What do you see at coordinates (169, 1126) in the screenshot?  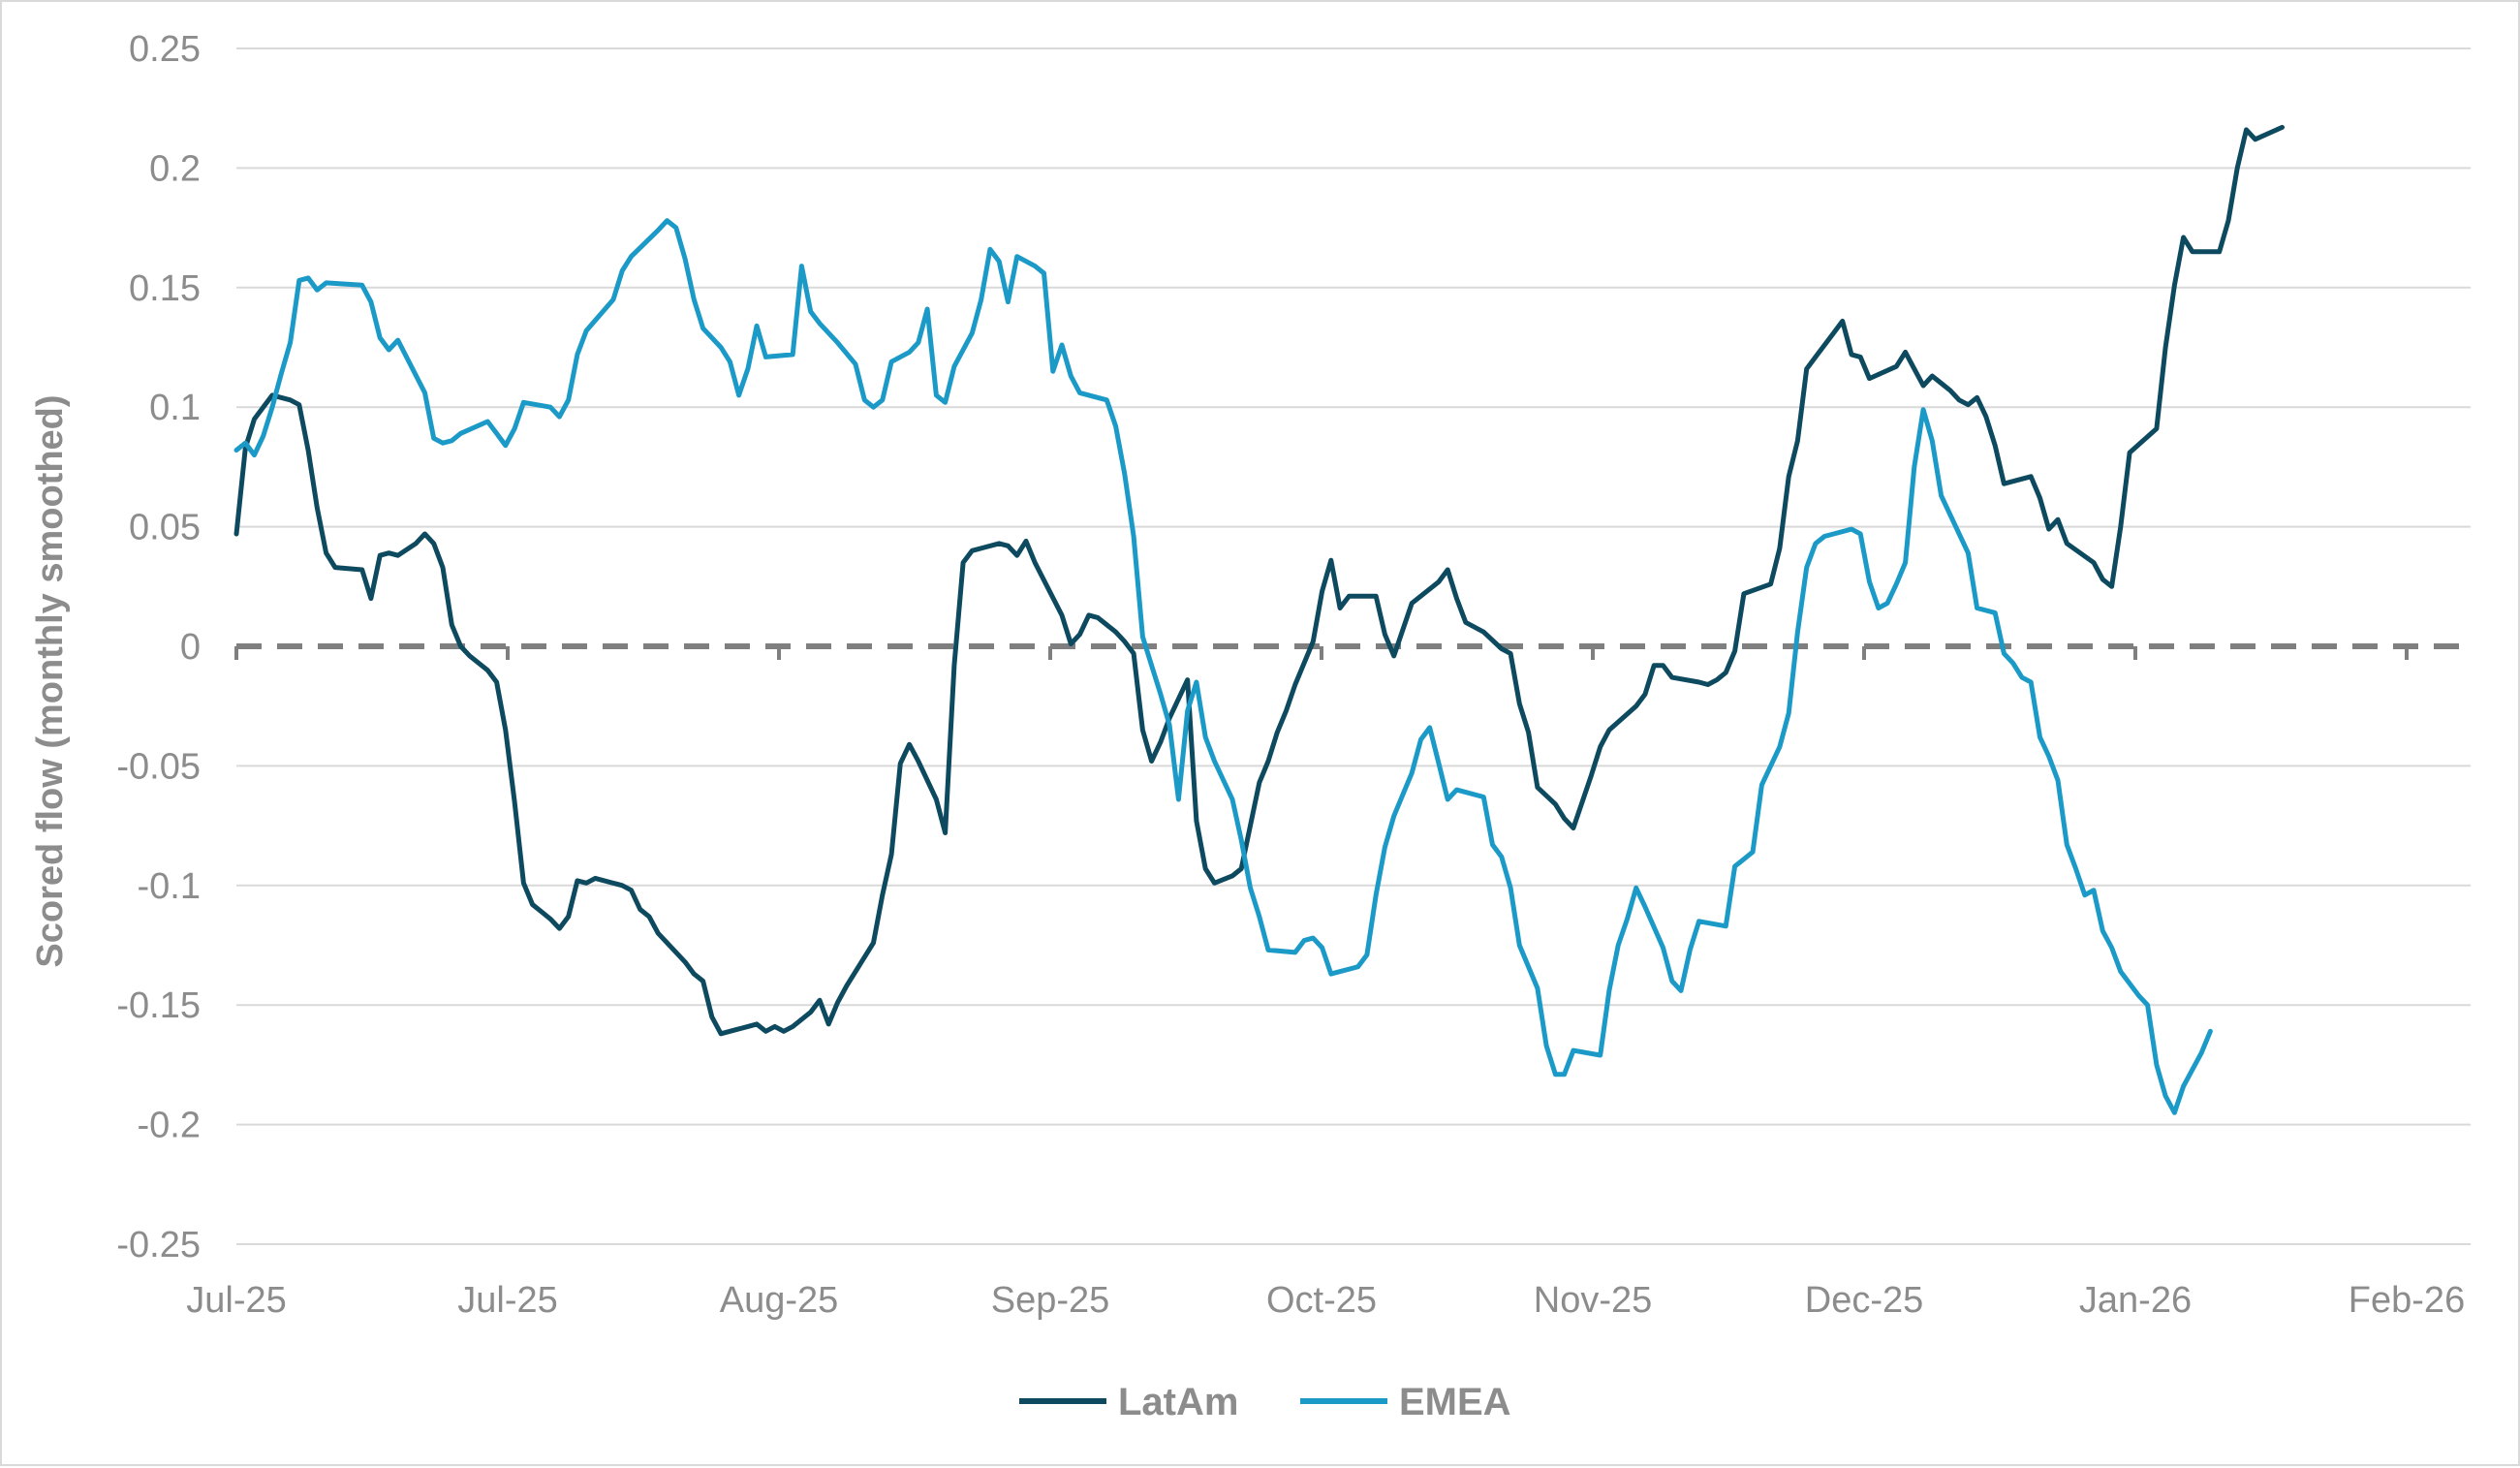 I see `y-tick-label: -0.2` at bounding box center [169, 1126].